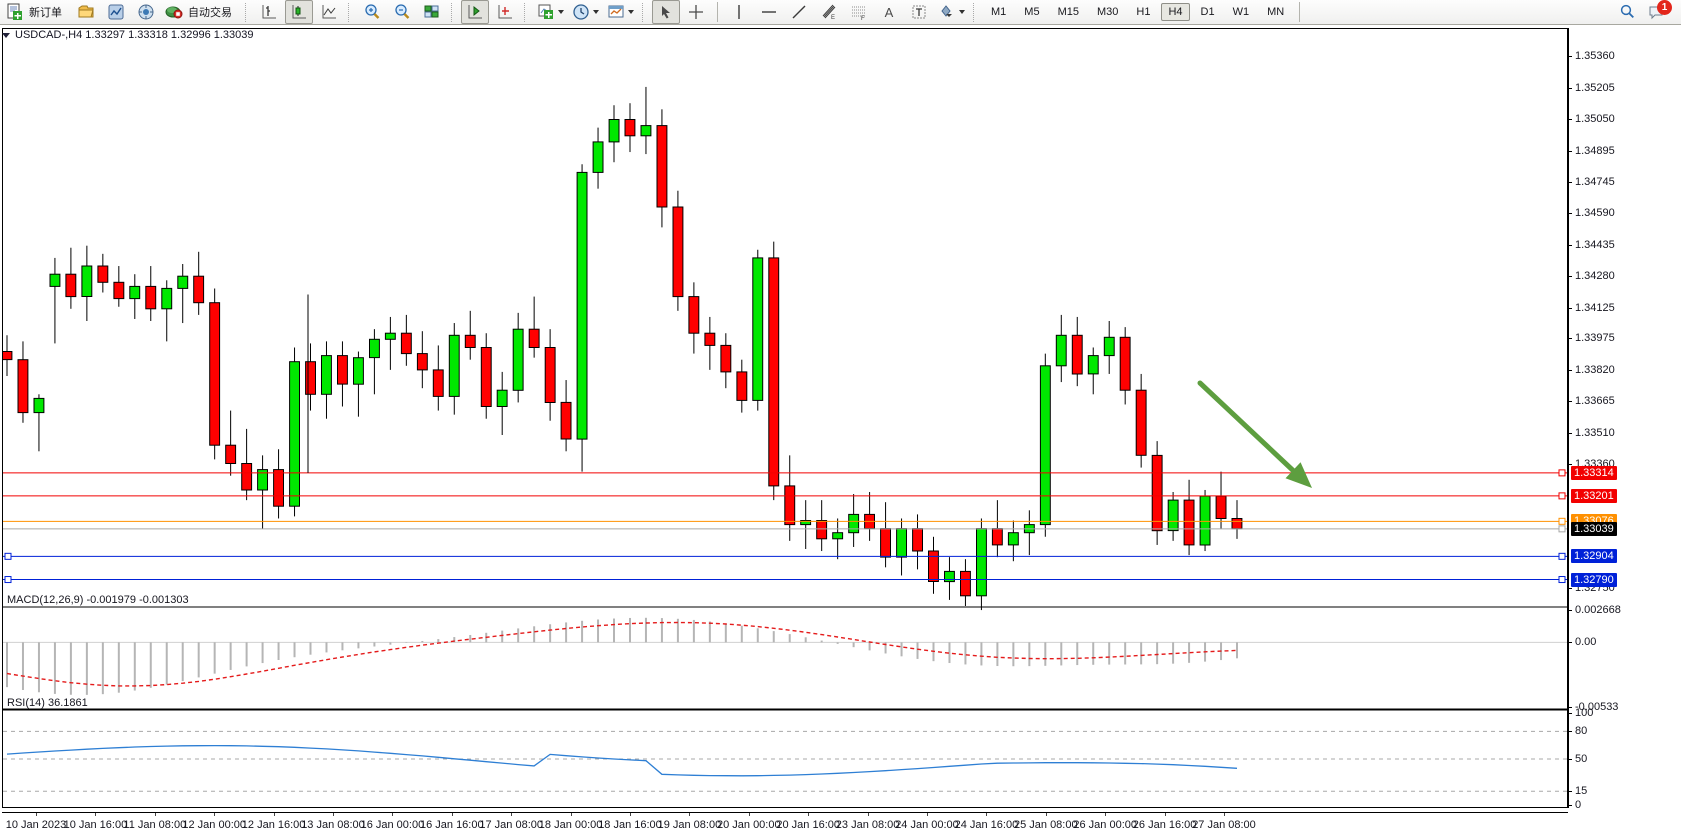 This screenshot has height=838, width=1681. I want to click on tile-windows-button, so click(432, 12).